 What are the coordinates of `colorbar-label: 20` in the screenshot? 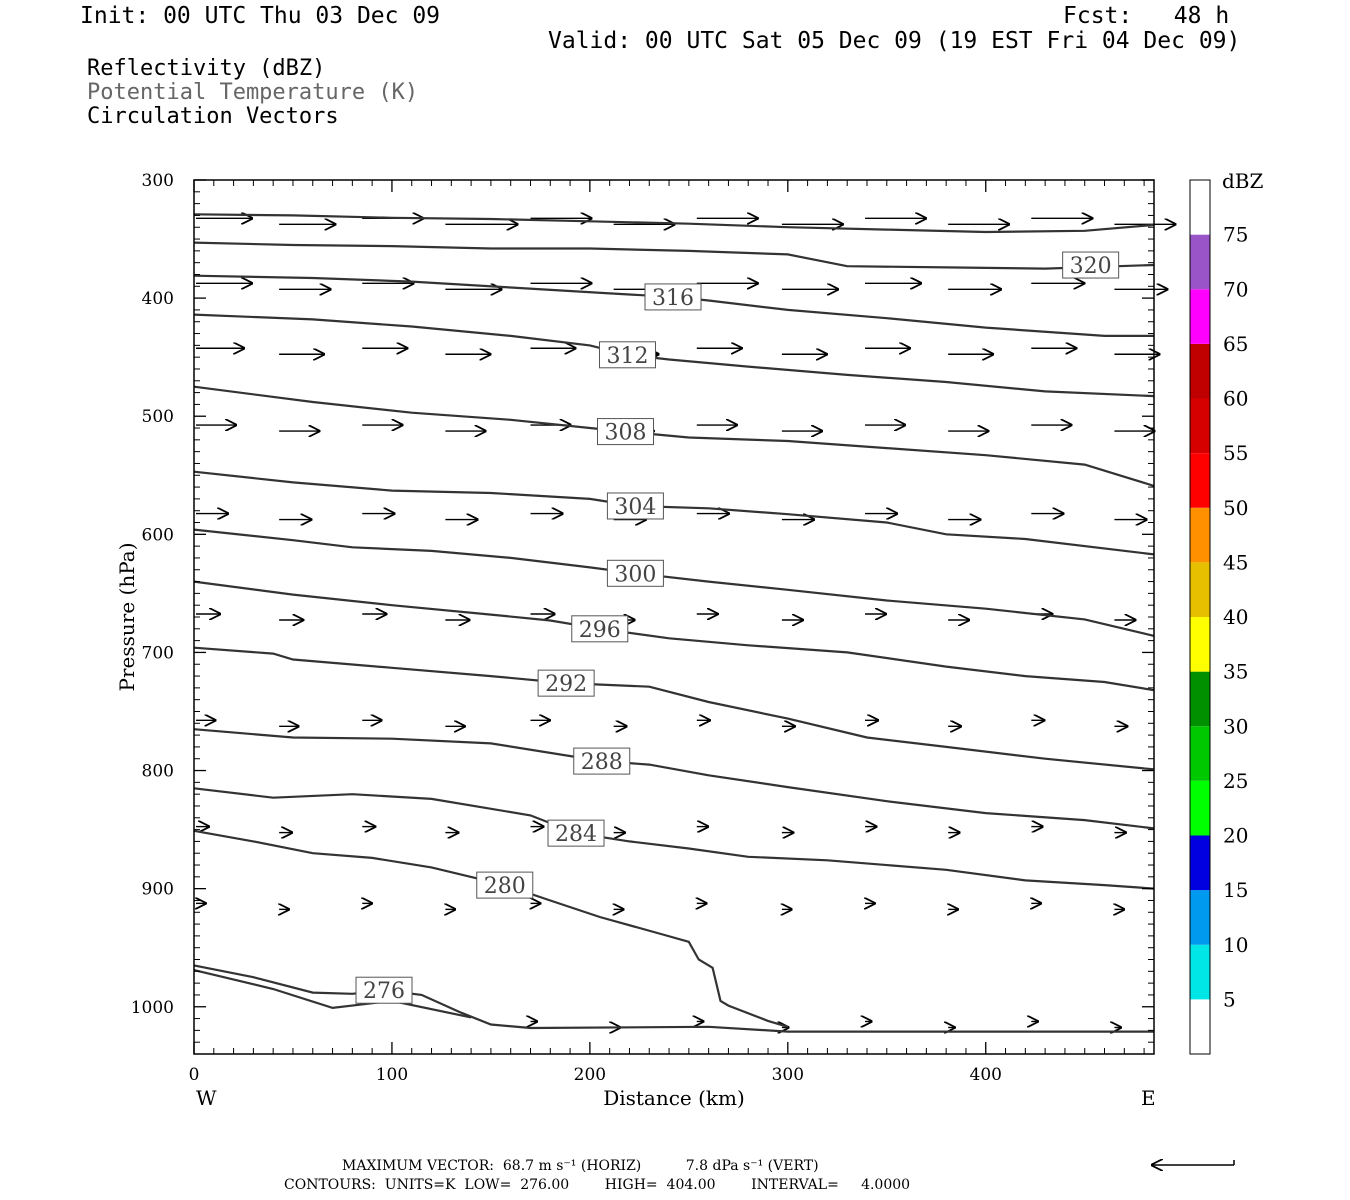 It's located at (1235, 836).